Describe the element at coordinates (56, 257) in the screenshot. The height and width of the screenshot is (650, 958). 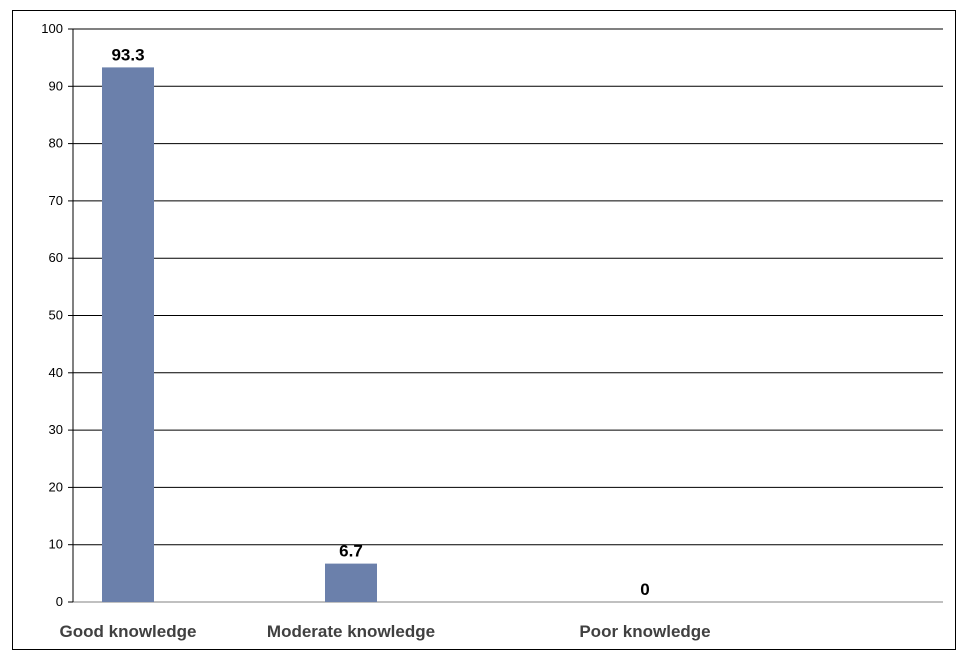
I see `y-tick-label-60: 60` at that location.